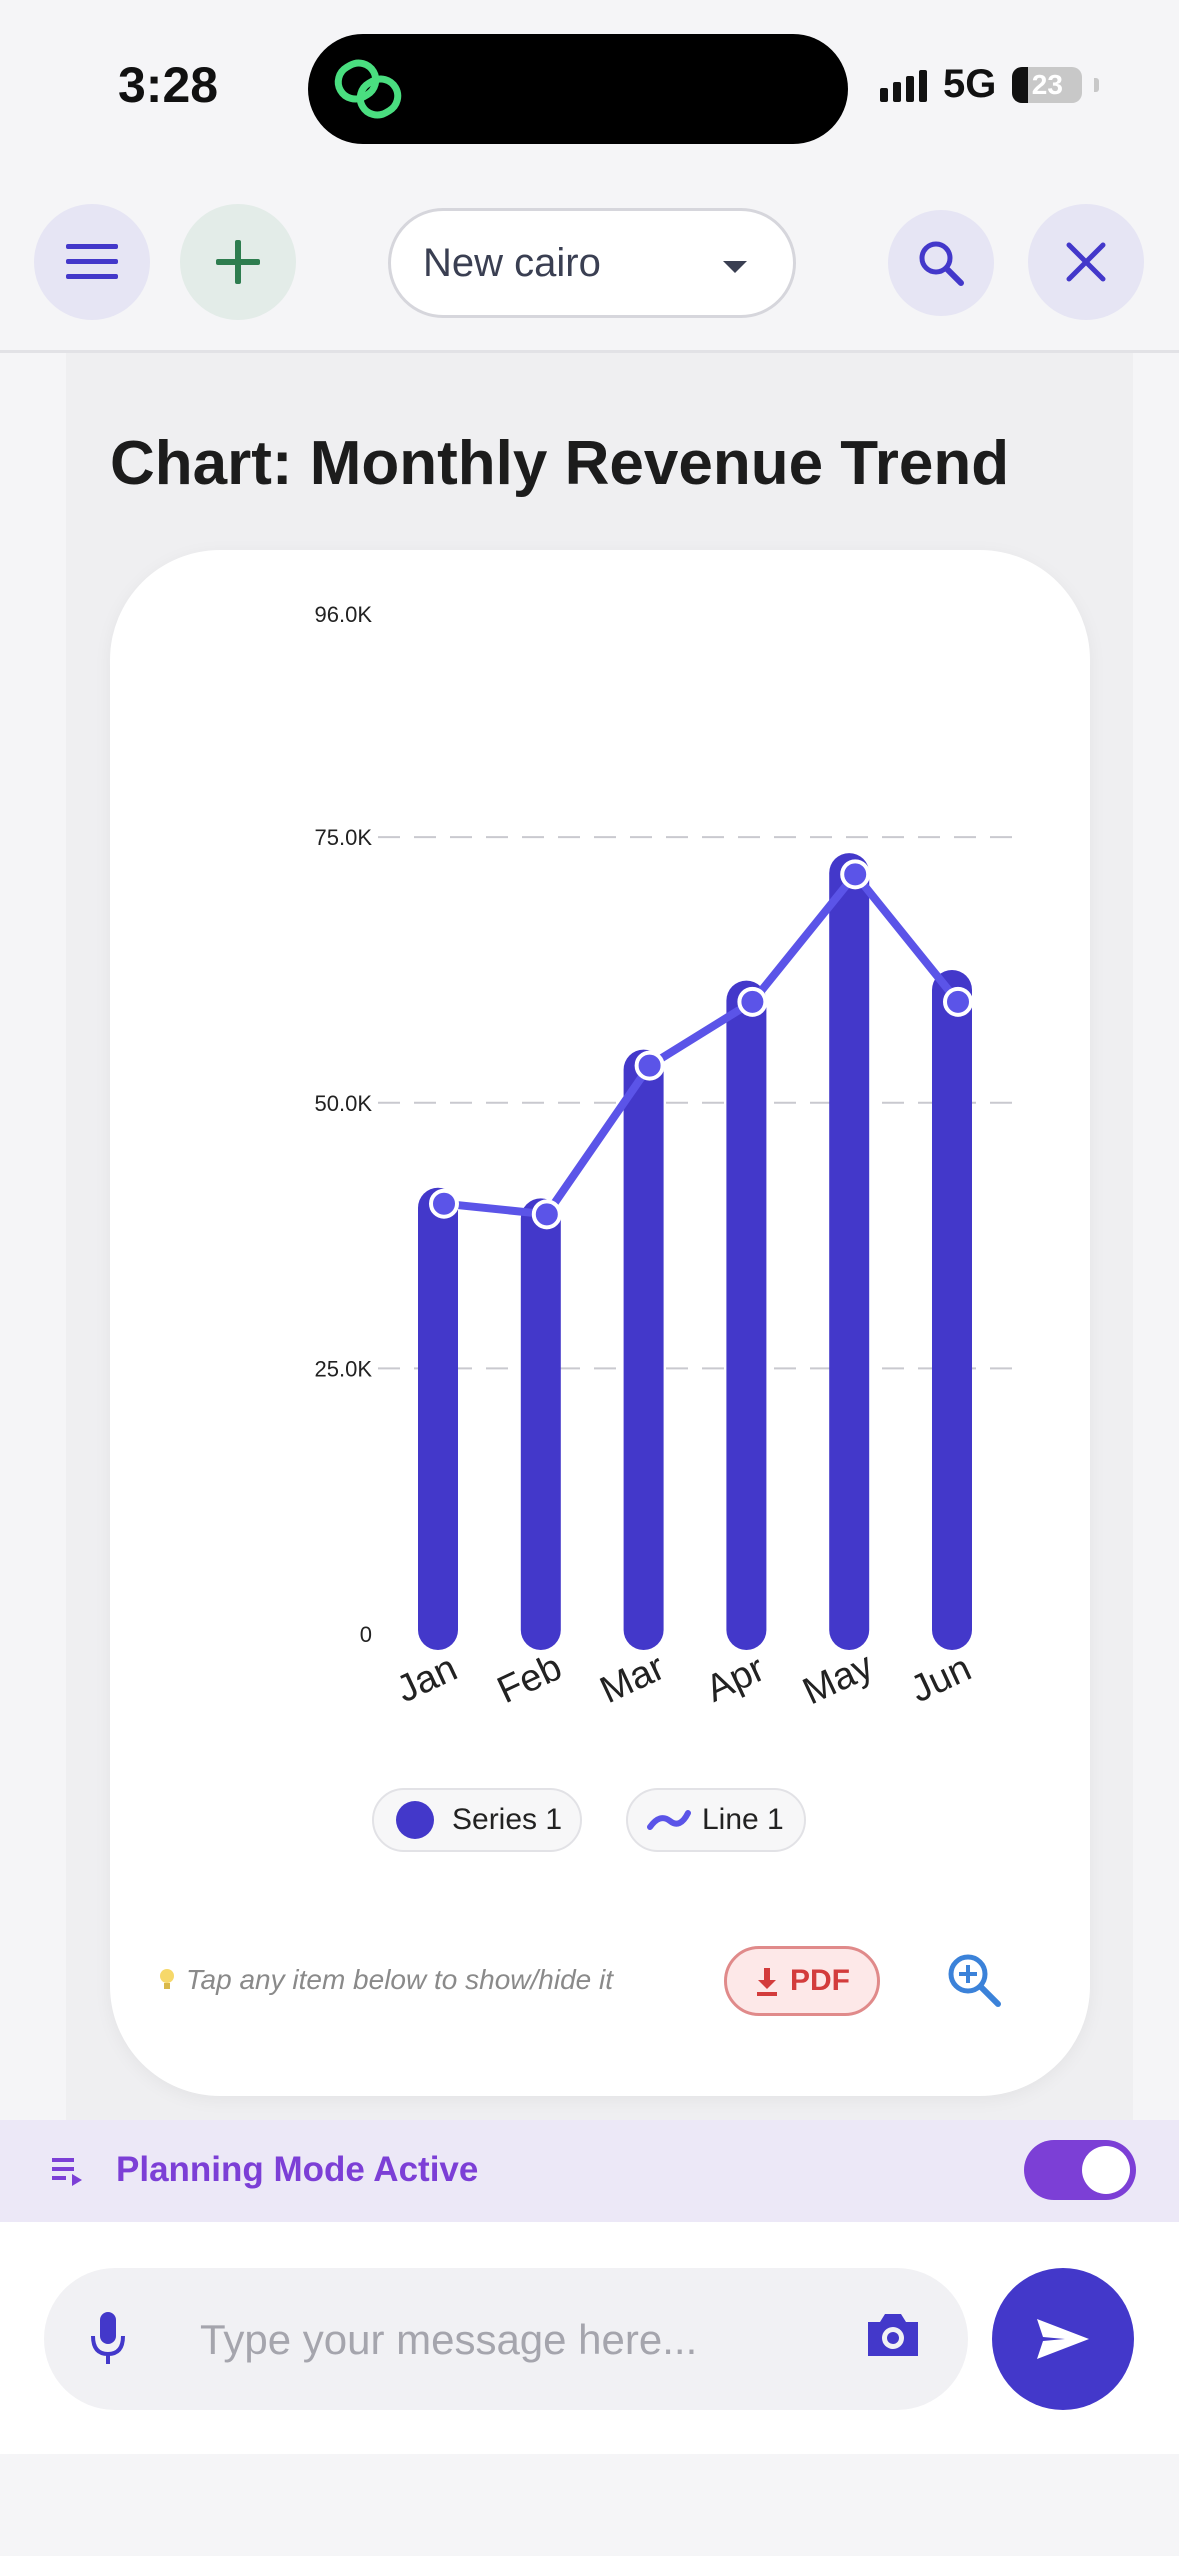  What do you see at coordinates (344, 1103) in the screenshot?
I see `y-tick-label: 50.0K` at bounding box center [344, 1103].